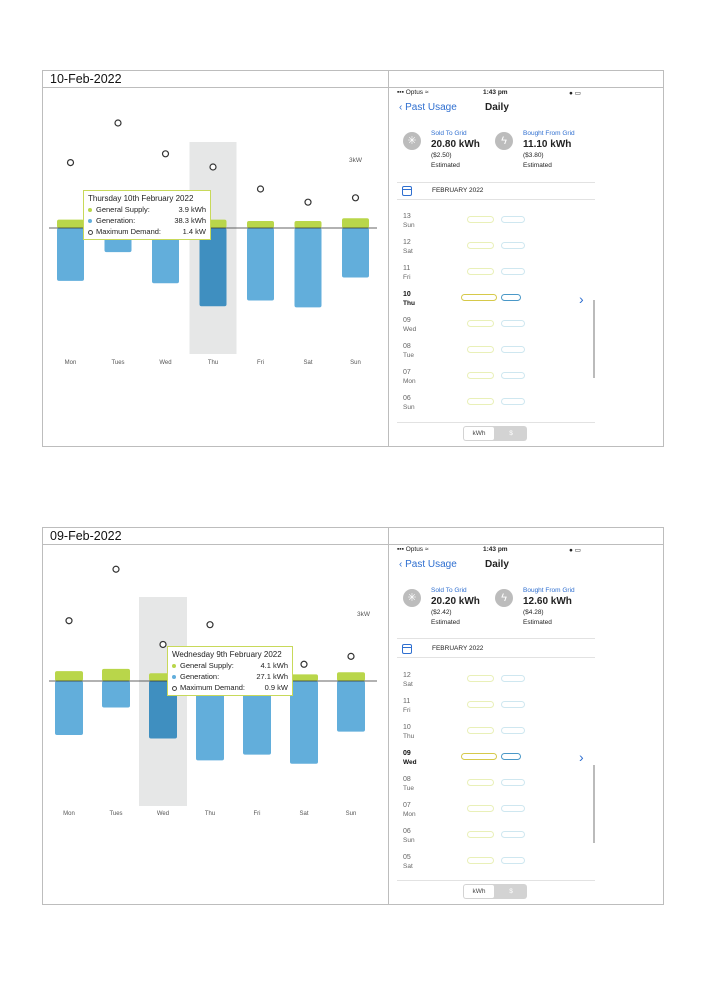  Describe the element at coordinates (409, 736) in the screenshot. I see `day-name: Thu` at that location.